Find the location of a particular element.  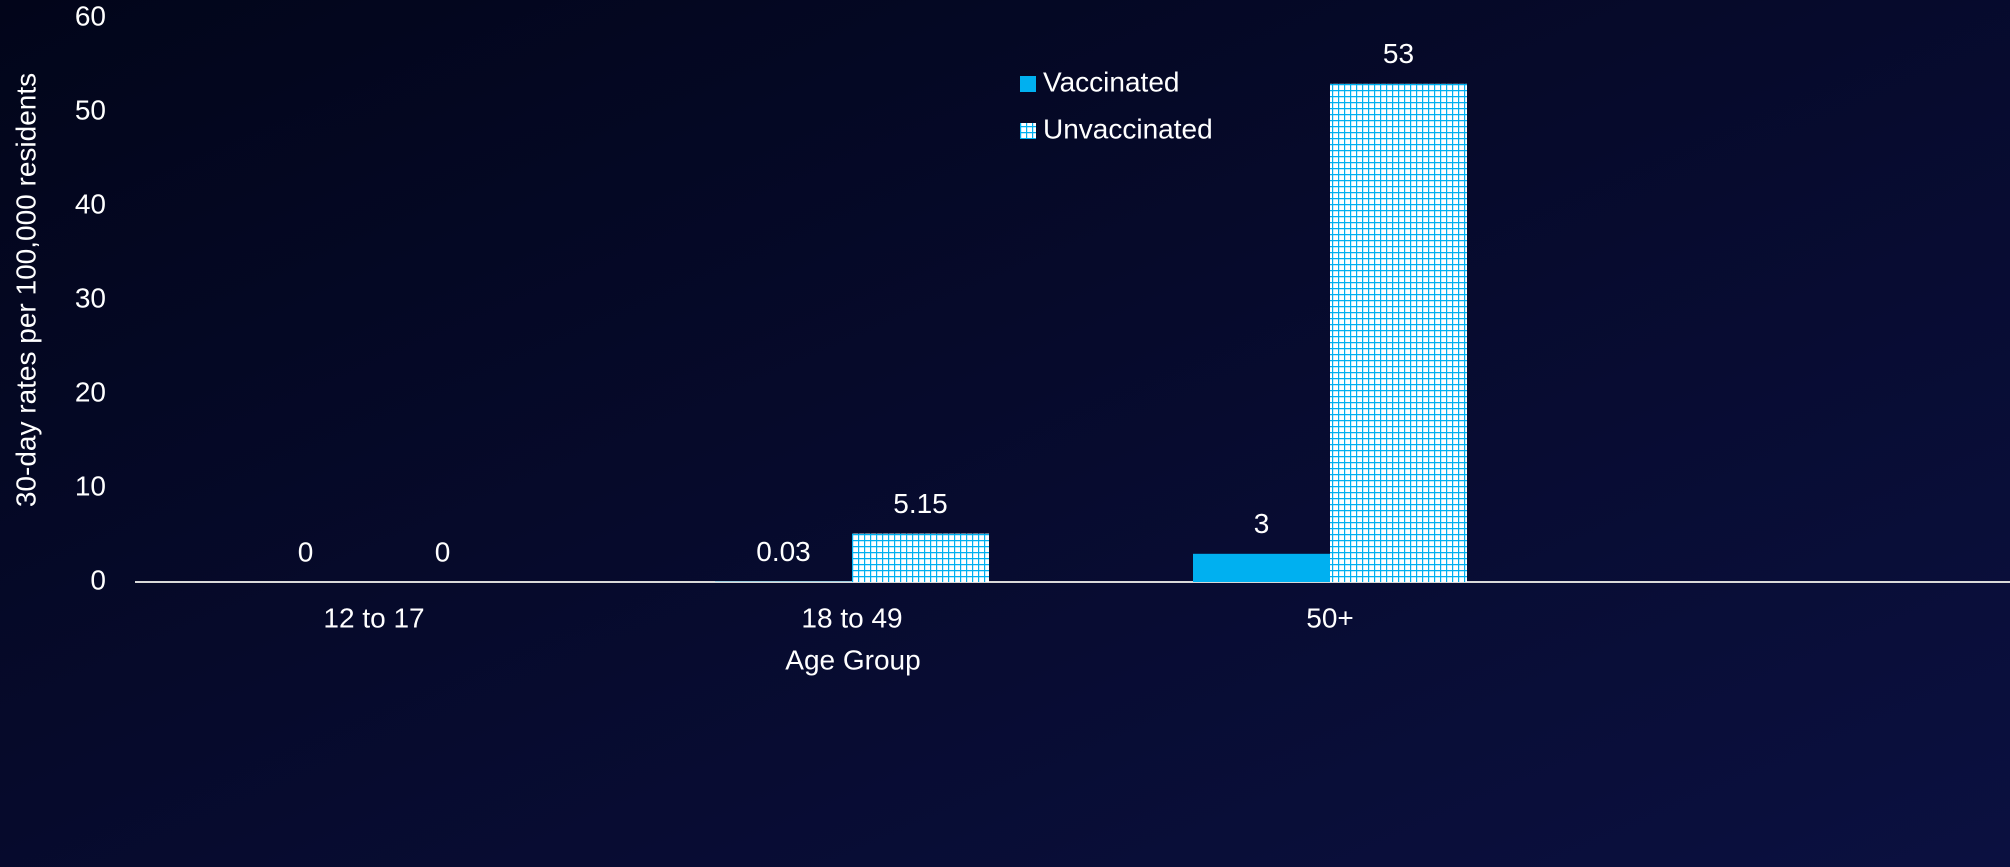

x-tick-label: 12 to 17 is located at coordinates (373, 617).